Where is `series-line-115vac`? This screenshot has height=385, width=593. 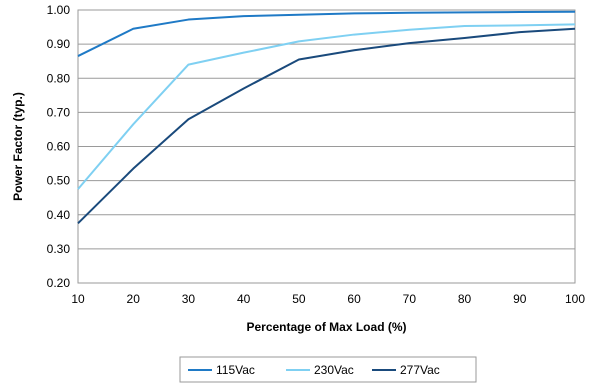
series-line-115vac is located at coordinates (326, 33).